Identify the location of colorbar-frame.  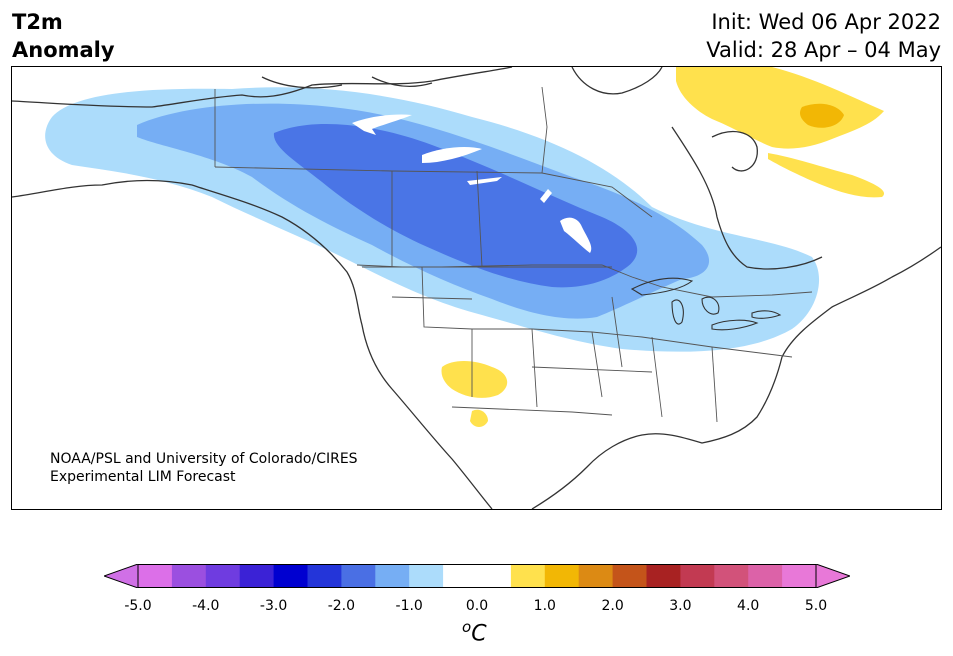
(477, 576).